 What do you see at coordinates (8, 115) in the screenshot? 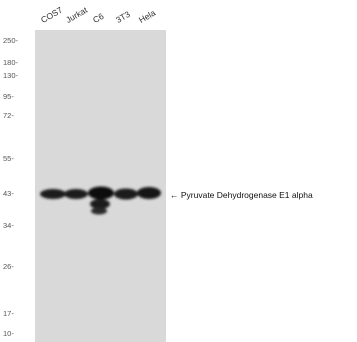
I see `marker-72: 72-` at bounding box center [8, 115].